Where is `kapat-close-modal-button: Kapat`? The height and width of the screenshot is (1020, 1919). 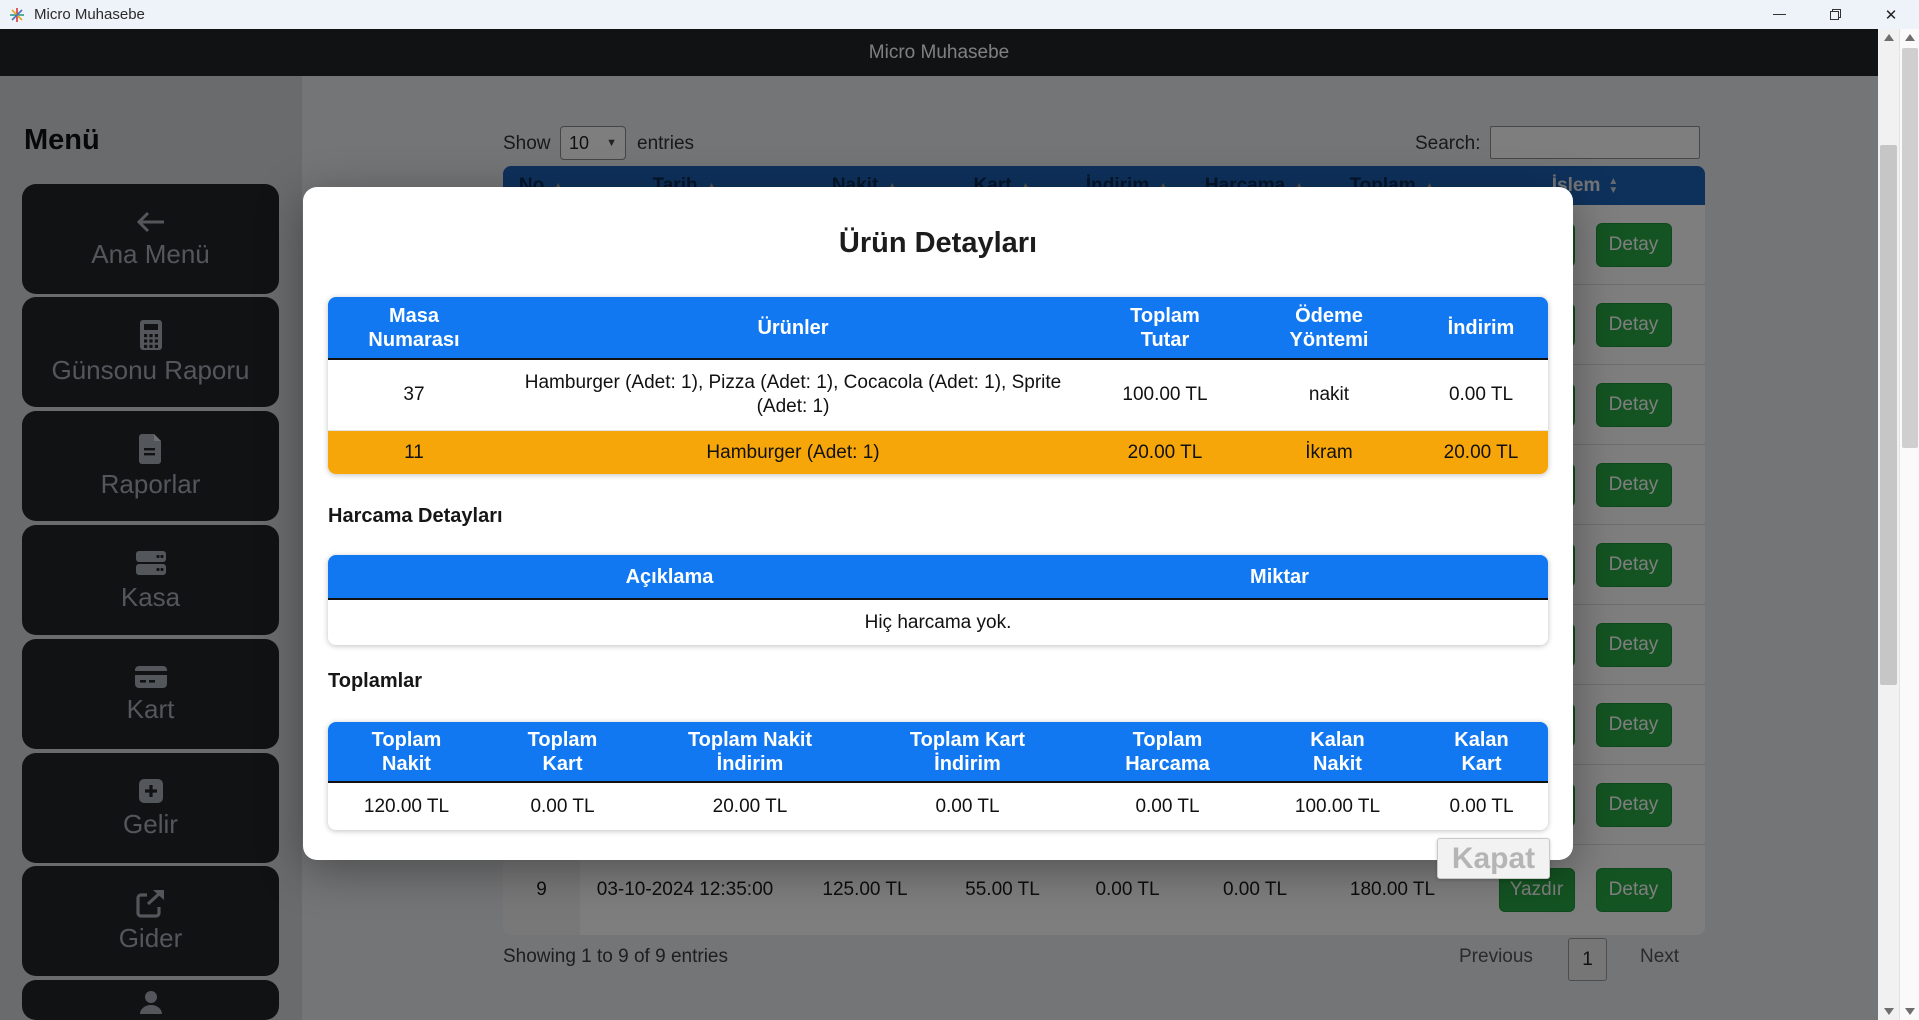
kapat-close-modal-button: Kapat is located at coordinates (1493, 858).